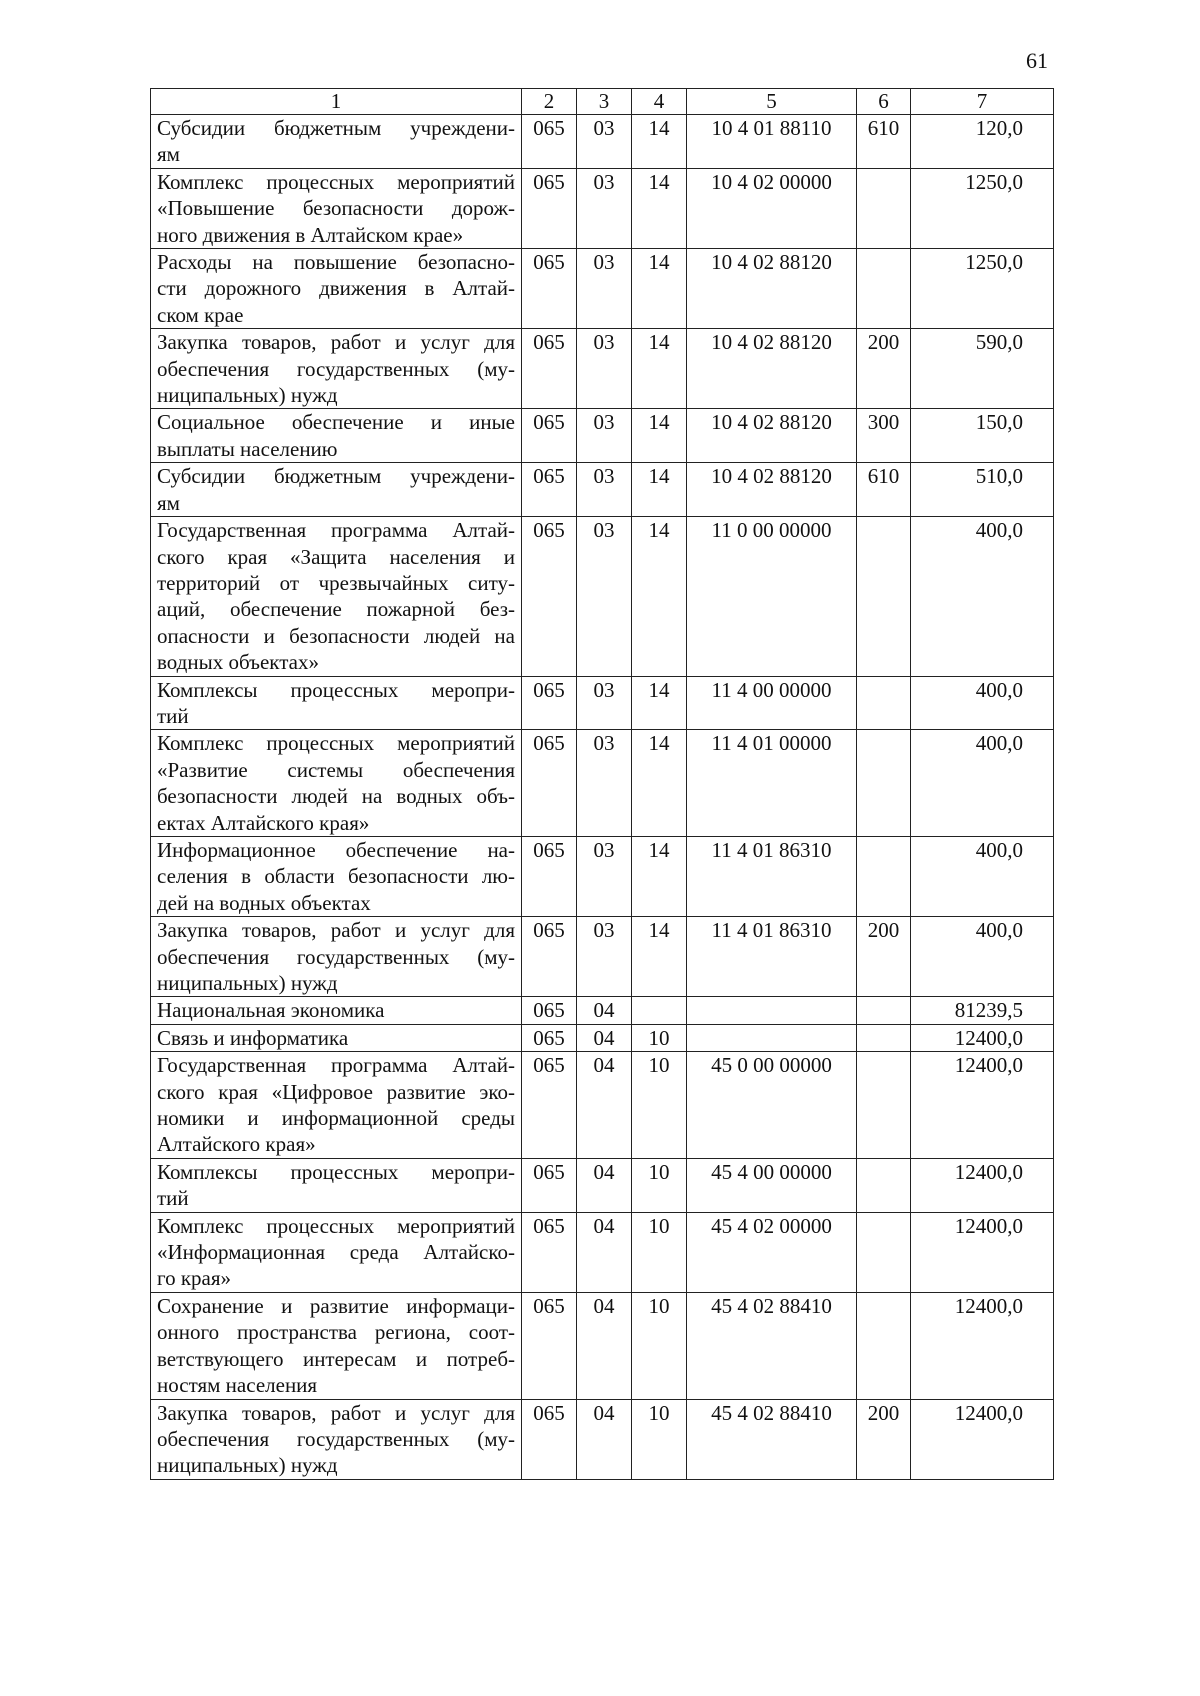 The height and width of the screenshot is (1696, 1200). Describe the element at coordinates (336, 422) in the screenshot. I see `item-name-line: Социальное обеспечение и иные` at that location.